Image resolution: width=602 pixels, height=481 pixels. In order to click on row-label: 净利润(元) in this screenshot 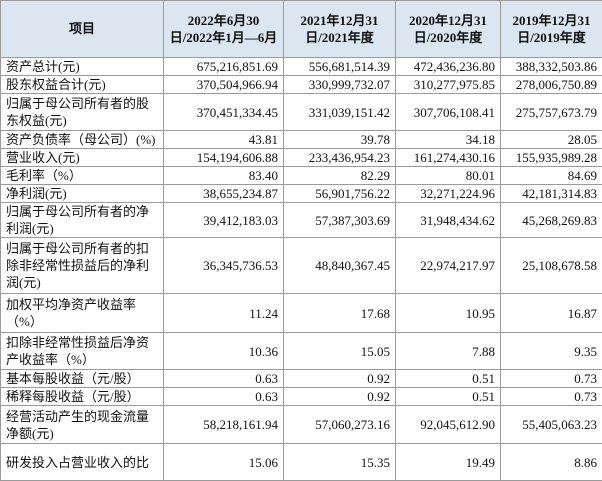, I will do `click(82, 194)`.